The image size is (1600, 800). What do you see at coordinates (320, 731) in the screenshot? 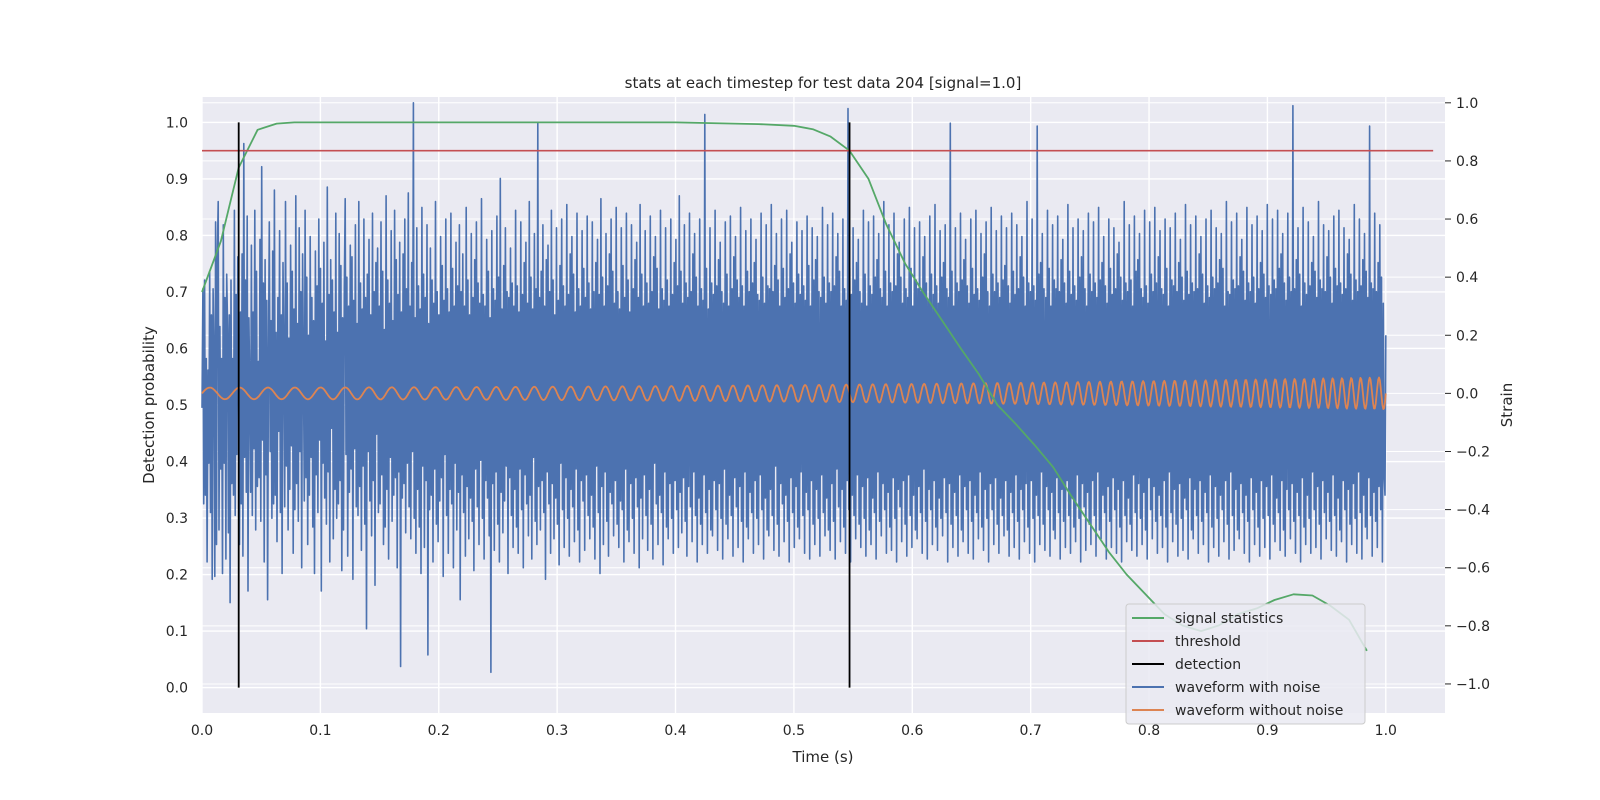
I see `x-tick-label: 0.1` at bounding box center [320, 731].